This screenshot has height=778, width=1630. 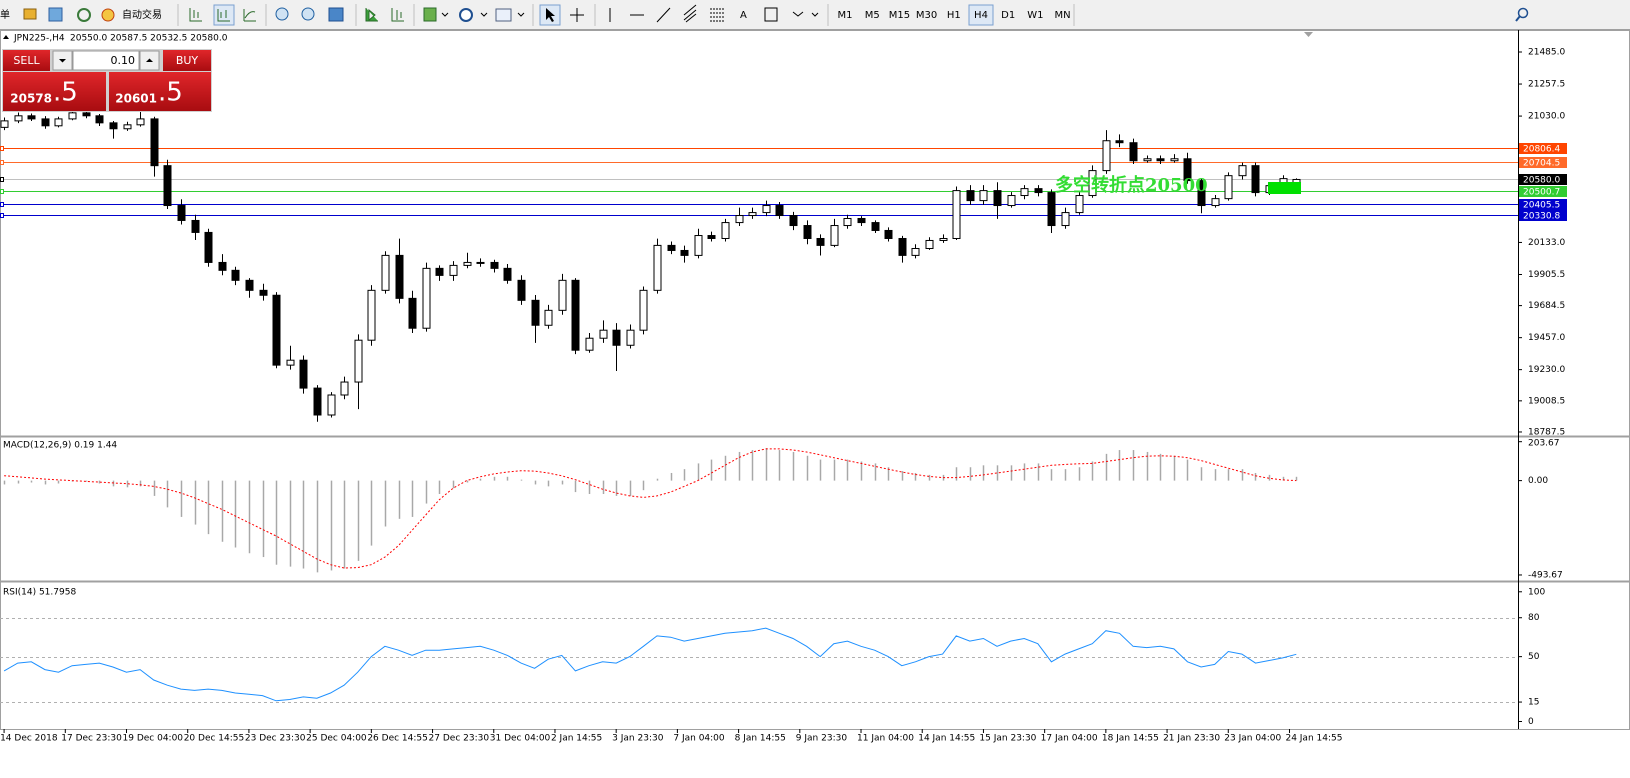 I want to click on ask-button, so click(x=160, y=91).